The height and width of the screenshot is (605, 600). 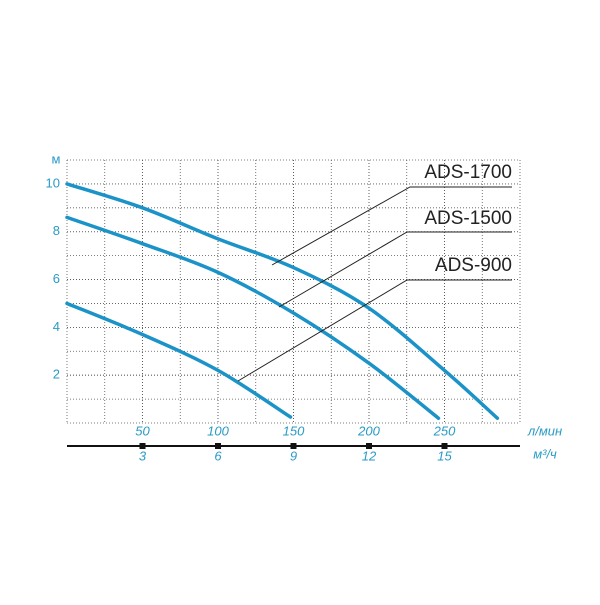 What do you see at coordinates (444, 430) in the screenshot?
I see `x-tick-label: 250` at bounding box center [444, 430].